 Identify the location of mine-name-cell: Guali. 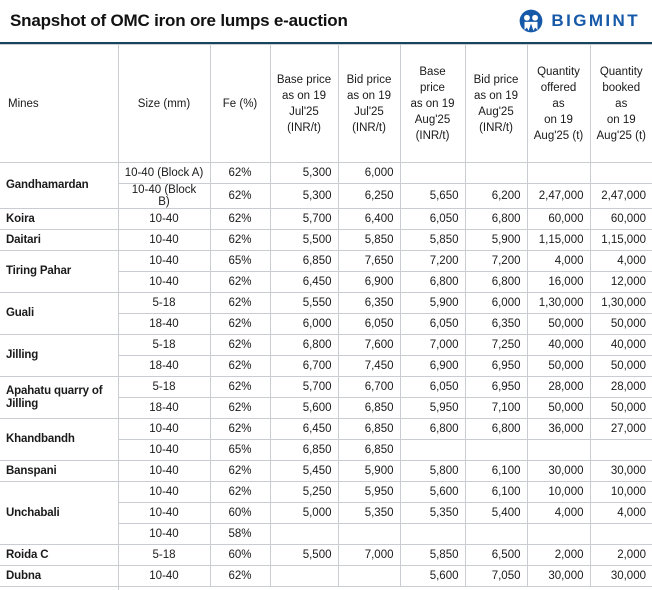
(59, 313).